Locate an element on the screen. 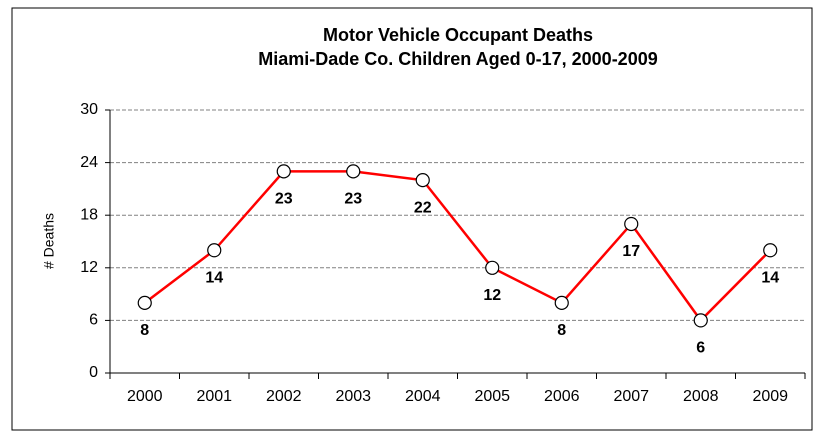 This screenshot has height=440, width=820. y-axis-label: # Deaths is located at coordinates (49, 241).